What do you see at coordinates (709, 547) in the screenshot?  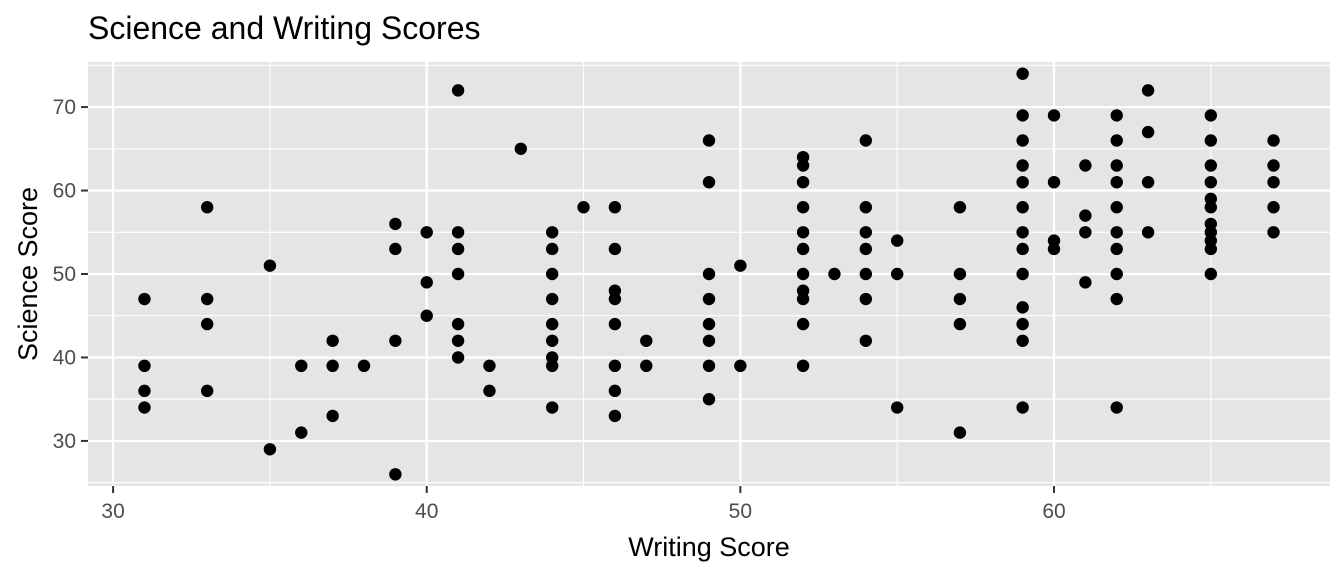 I see `x-axis-title: Writing Score` at bounding box center [709, 547].